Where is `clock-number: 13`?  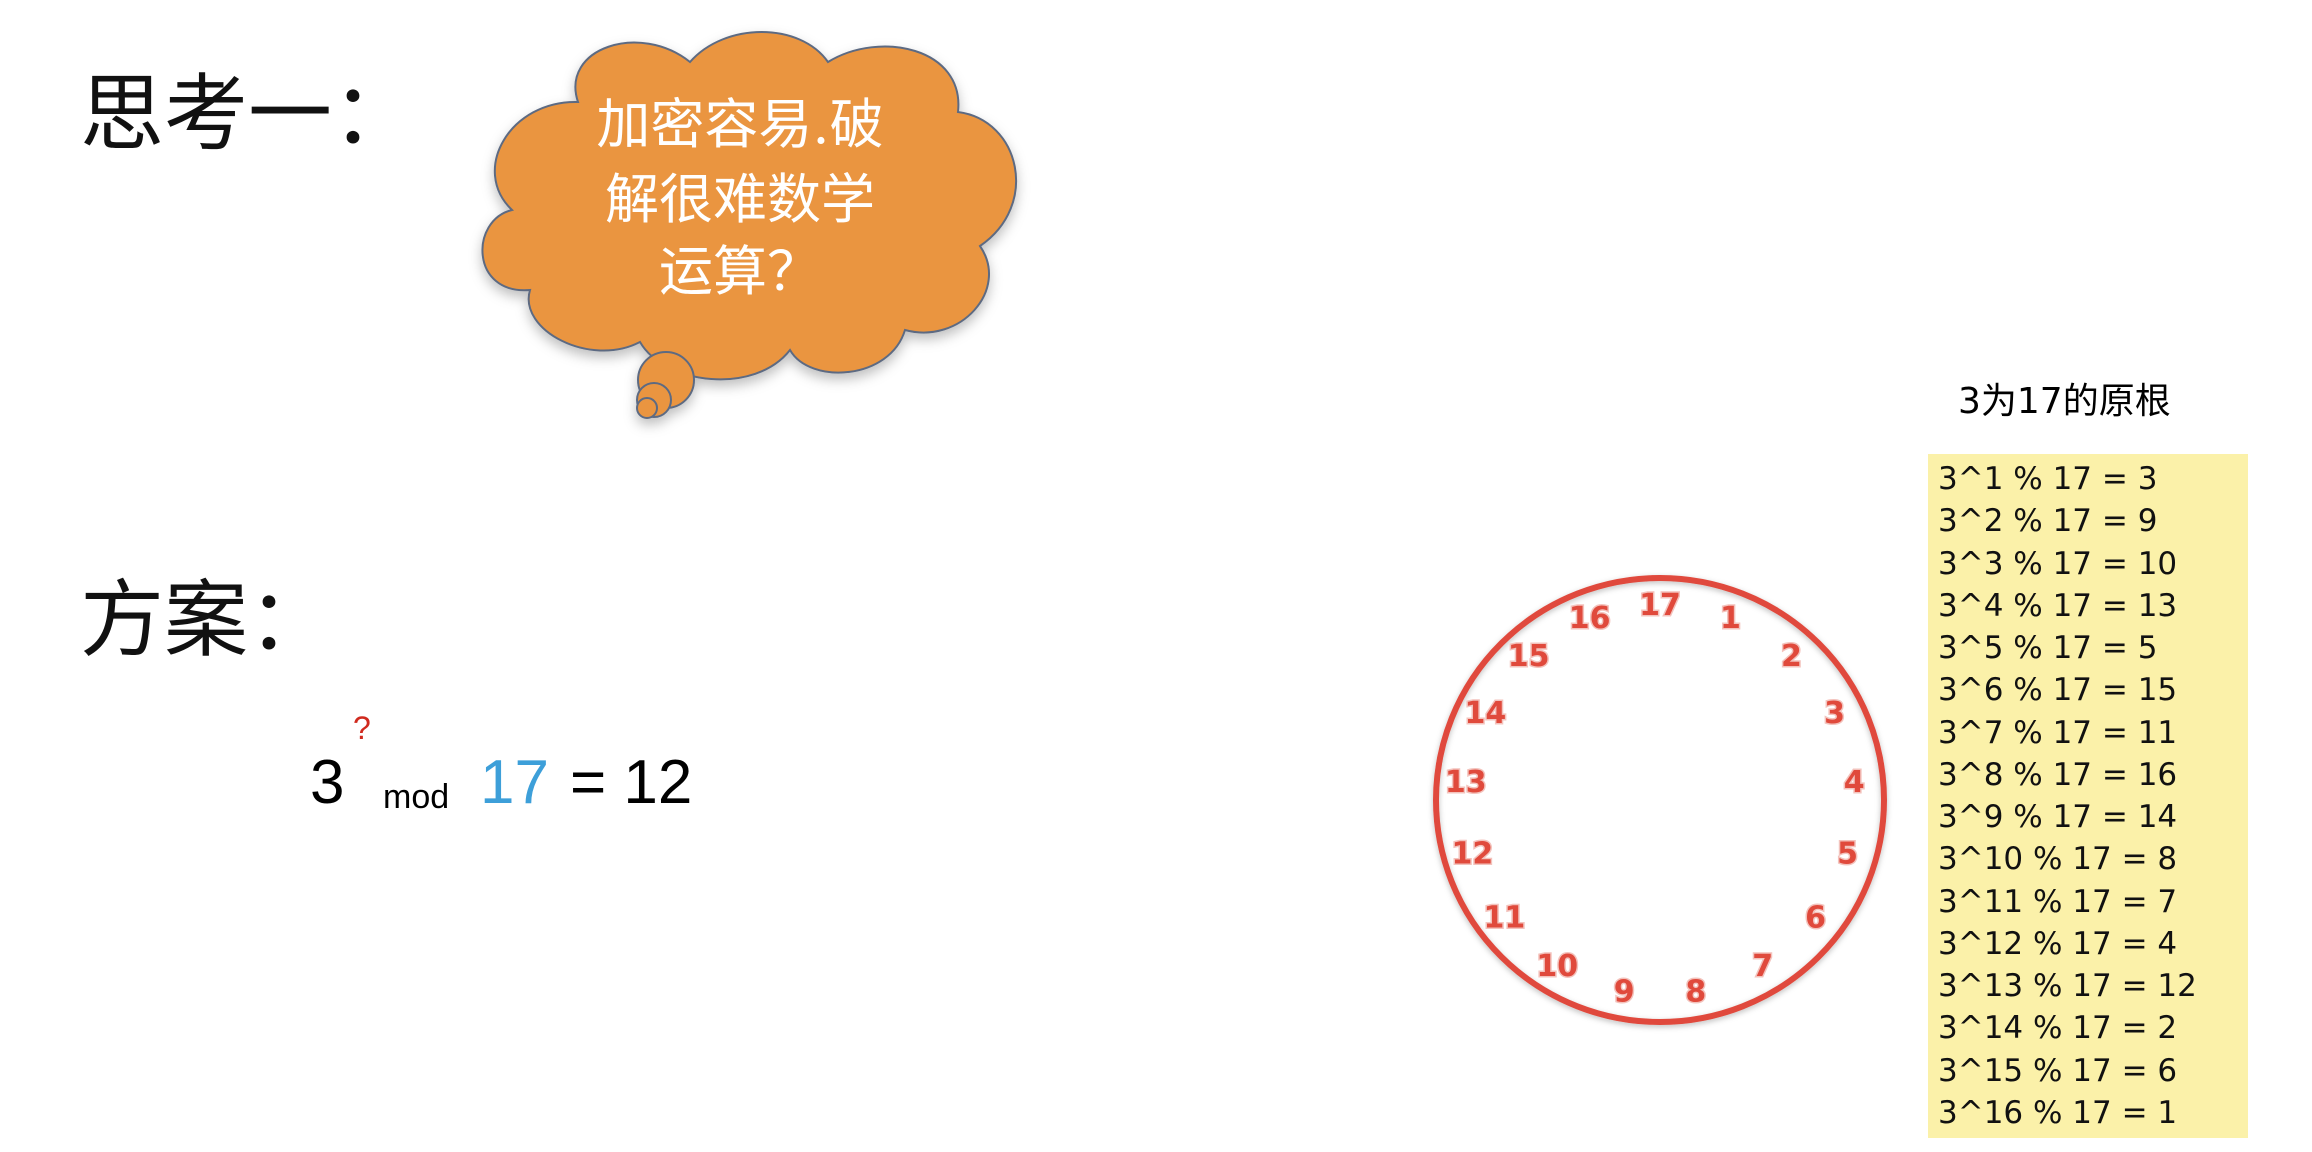 clock-number: 13 is located at coordinates (1466, 782).